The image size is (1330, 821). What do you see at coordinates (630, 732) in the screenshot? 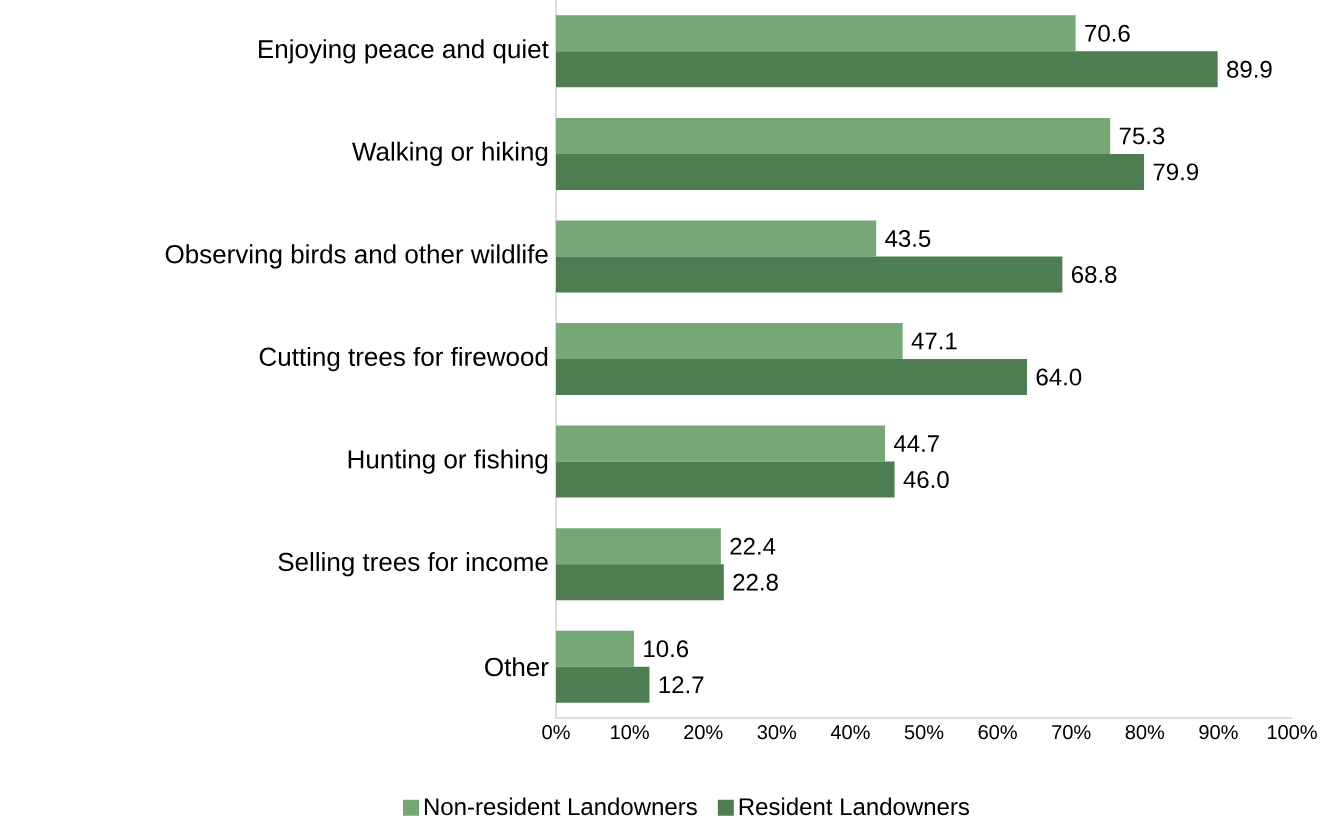
I see `x-tick-label: 10%` at bounding box center [630, 732].